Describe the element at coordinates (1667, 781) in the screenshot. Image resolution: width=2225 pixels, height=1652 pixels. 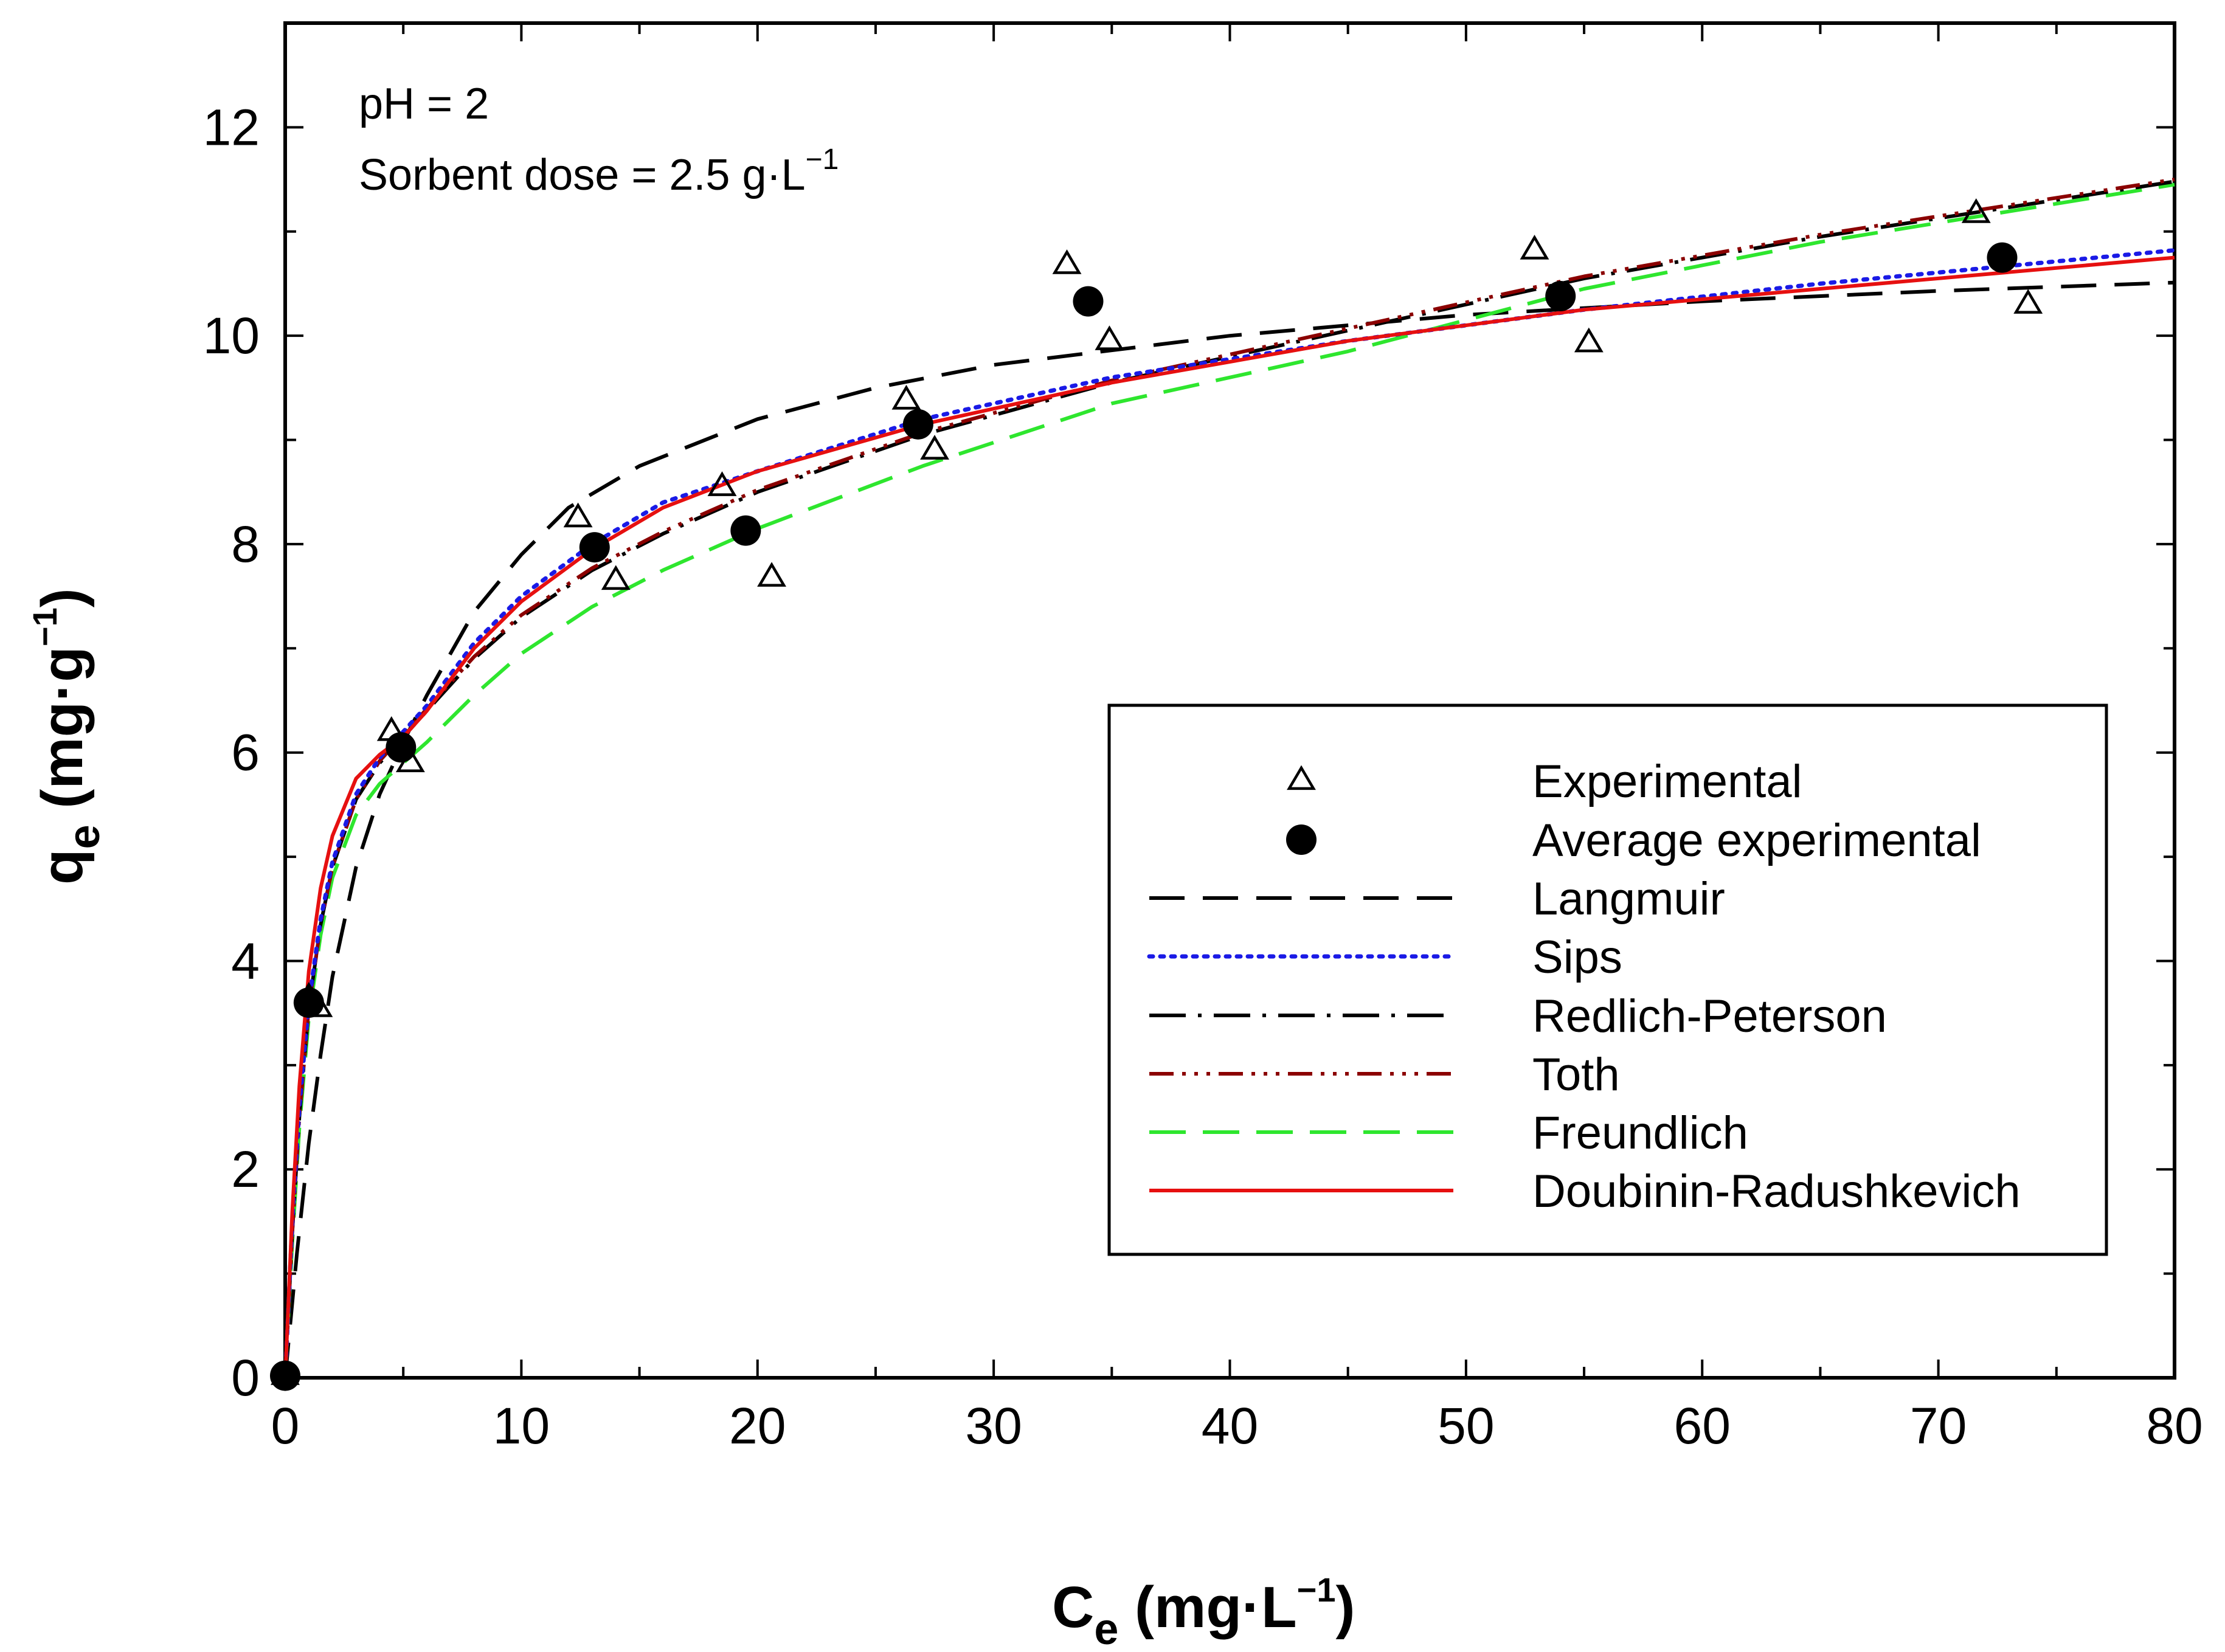
I see `legend-label-experimental: Experimental` at that location.